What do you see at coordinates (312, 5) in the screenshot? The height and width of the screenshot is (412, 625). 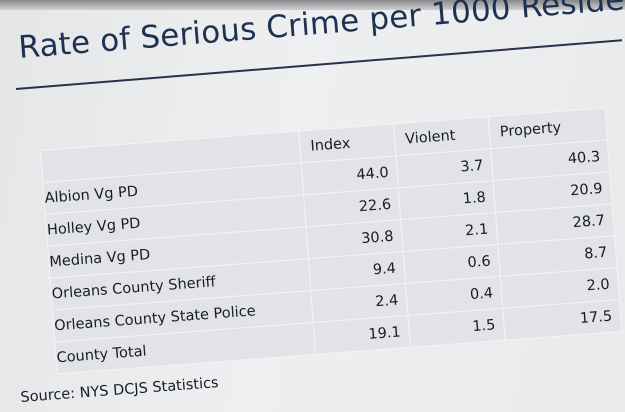 I see `slide-top-edge` at bounding box center [312, 5].